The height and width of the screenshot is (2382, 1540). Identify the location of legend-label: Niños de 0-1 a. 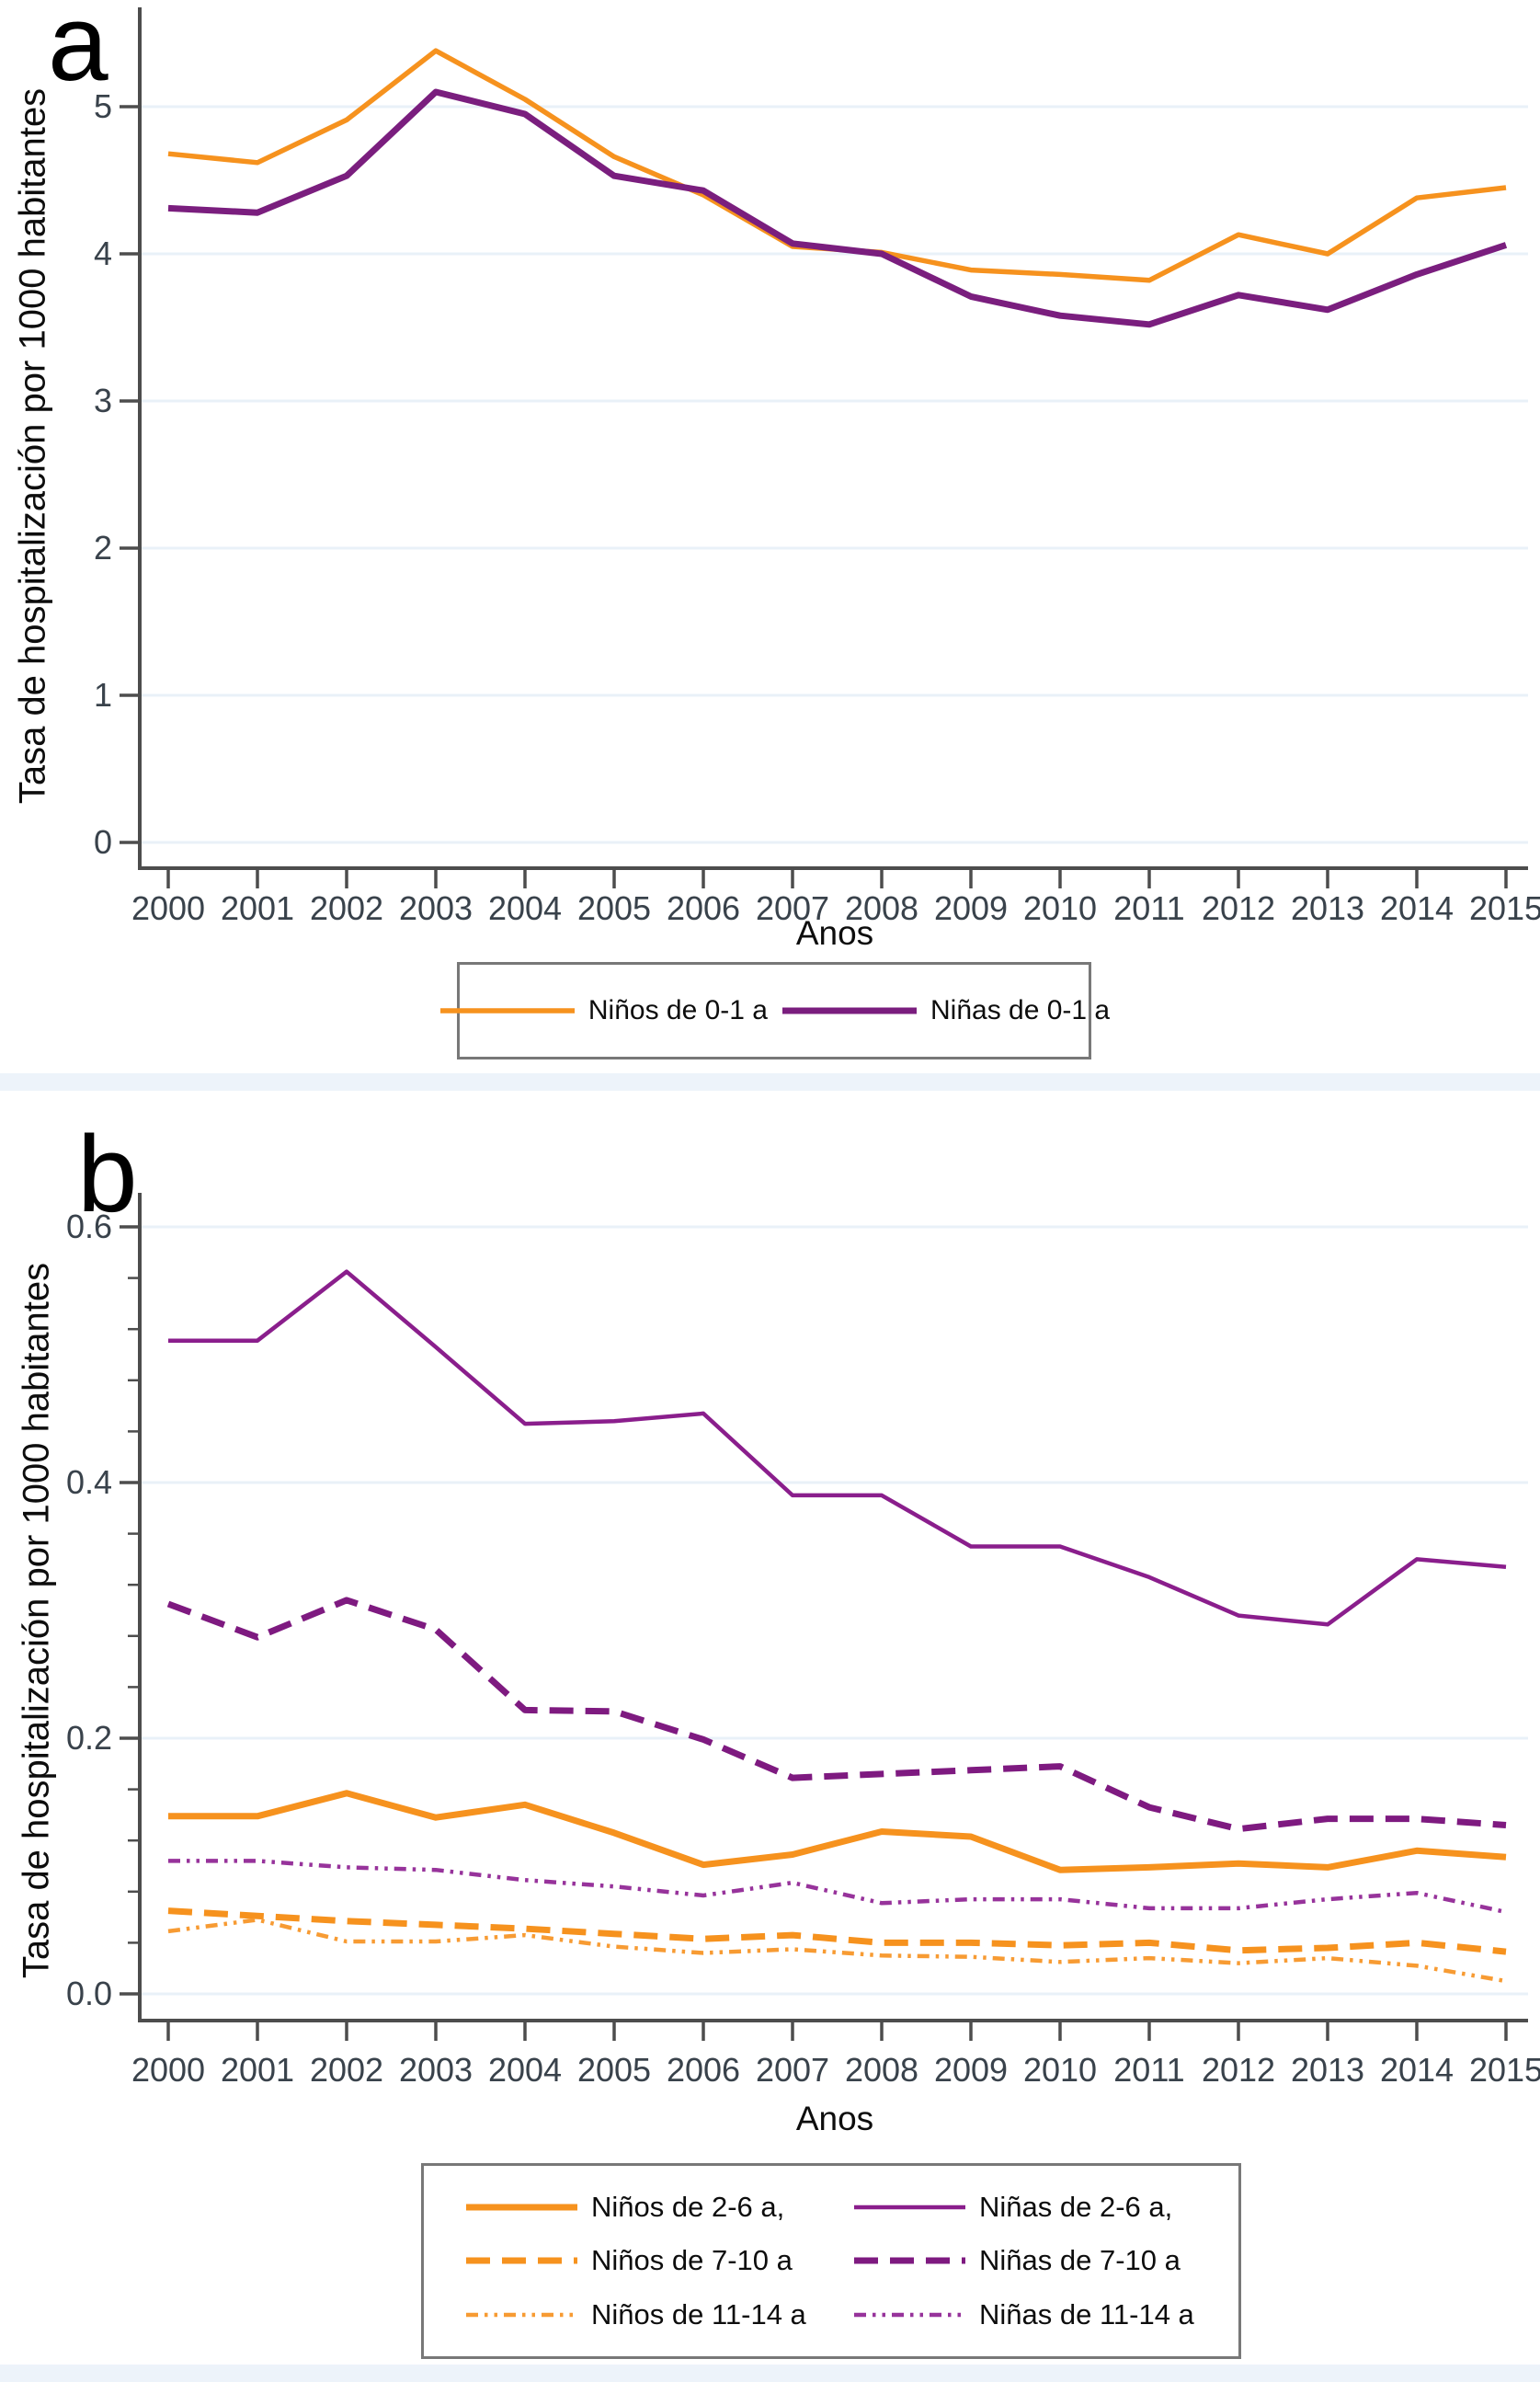
(677, 1010).